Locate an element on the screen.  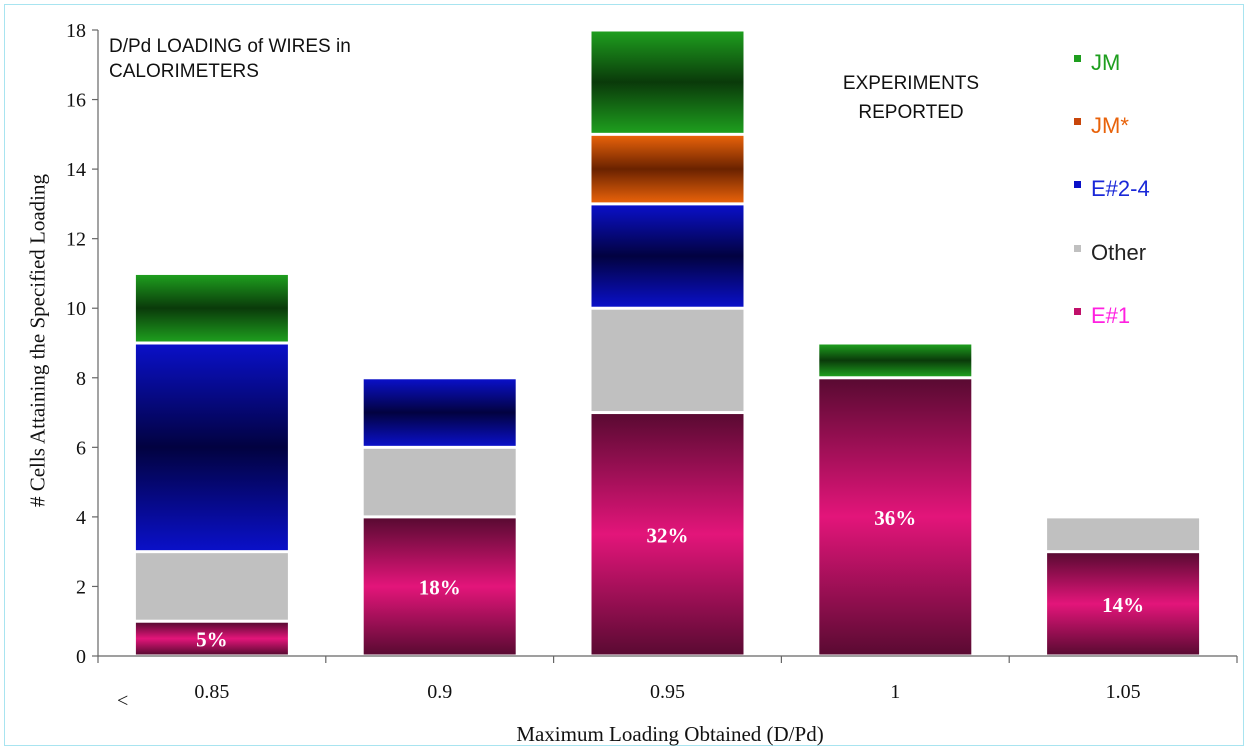
bar-e-2-4-0.95 is located at coordinates (667, 256).